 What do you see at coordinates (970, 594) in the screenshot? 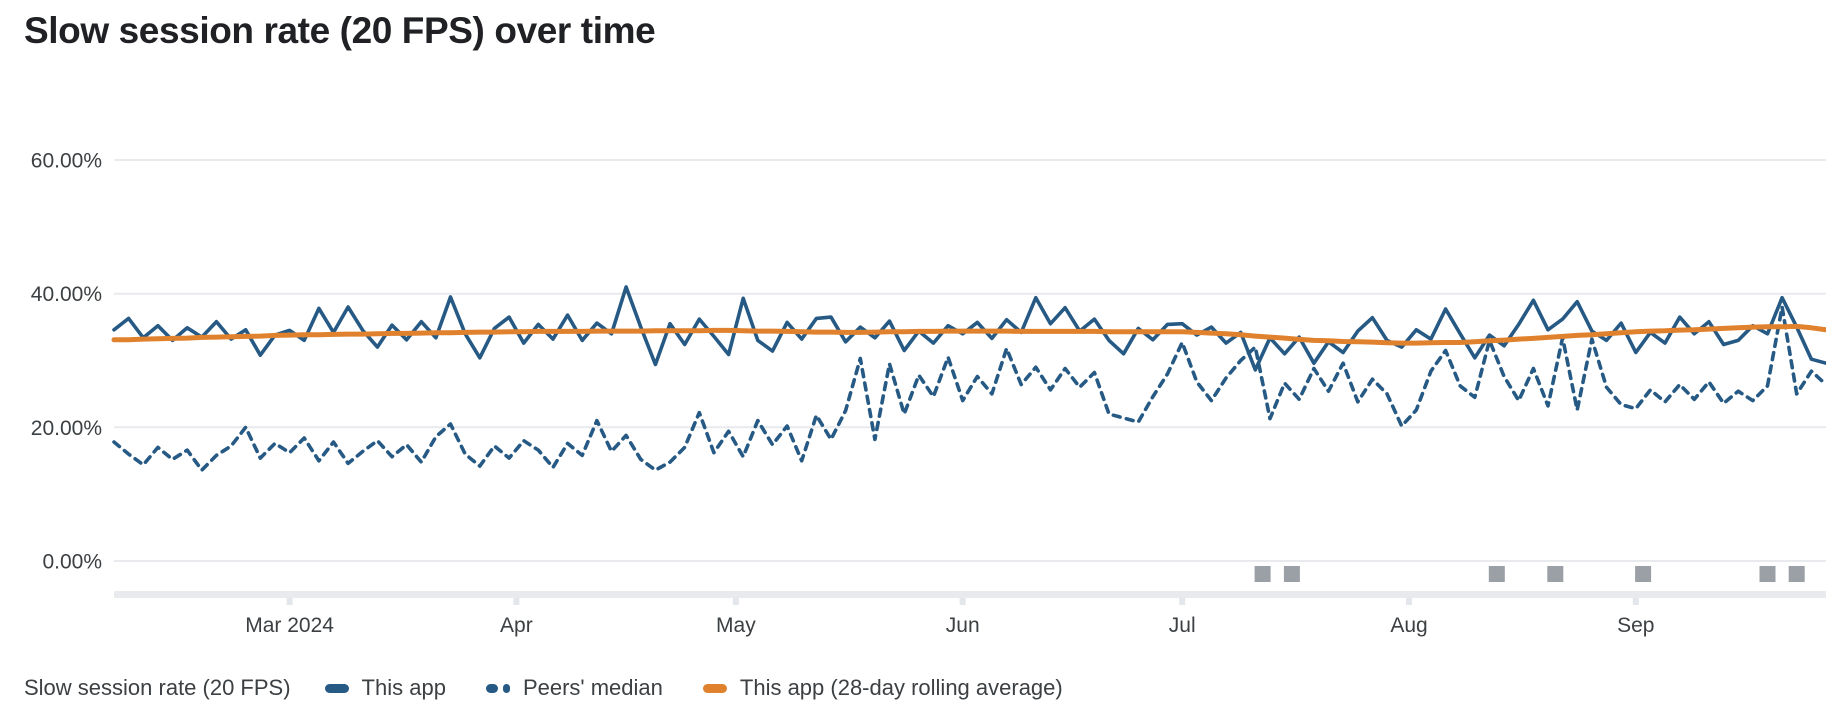
I see `x-axis-line` at bounding box center [970, 594].